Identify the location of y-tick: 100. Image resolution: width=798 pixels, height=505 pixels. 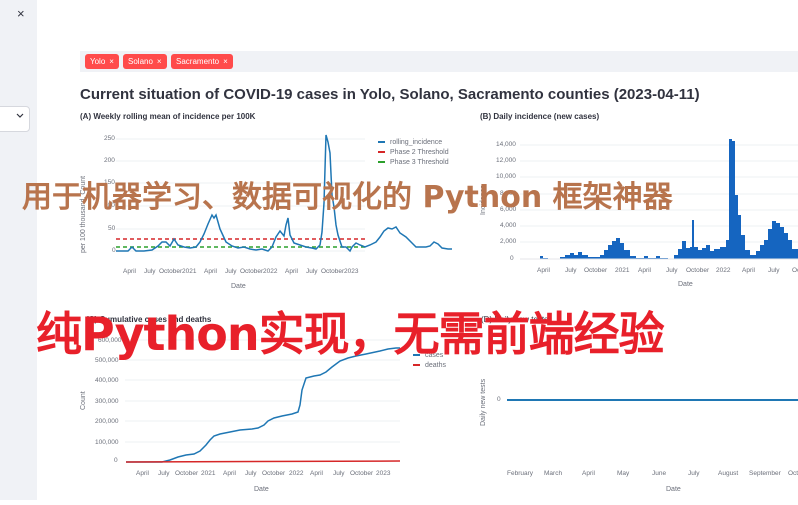
(109, 205).